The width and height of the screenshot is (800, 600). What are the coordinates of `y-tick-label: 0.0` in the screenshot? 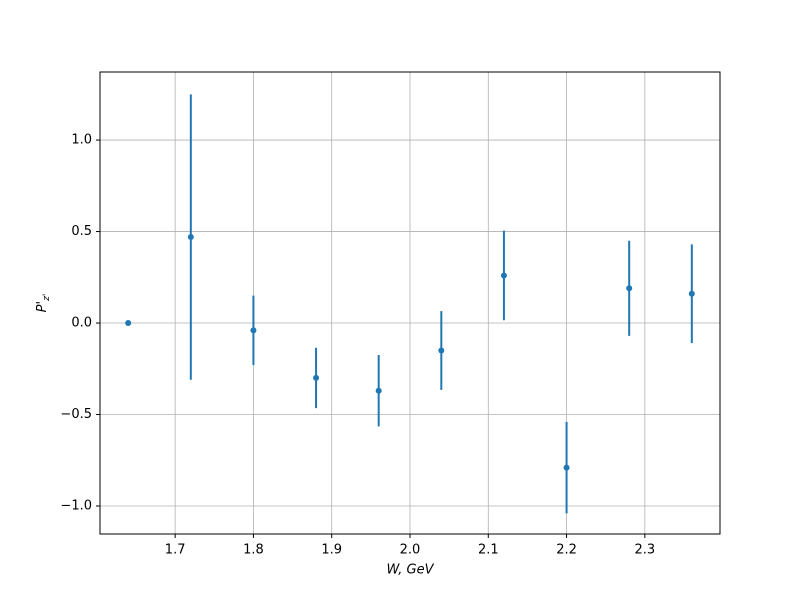 It's located at (81, 323).